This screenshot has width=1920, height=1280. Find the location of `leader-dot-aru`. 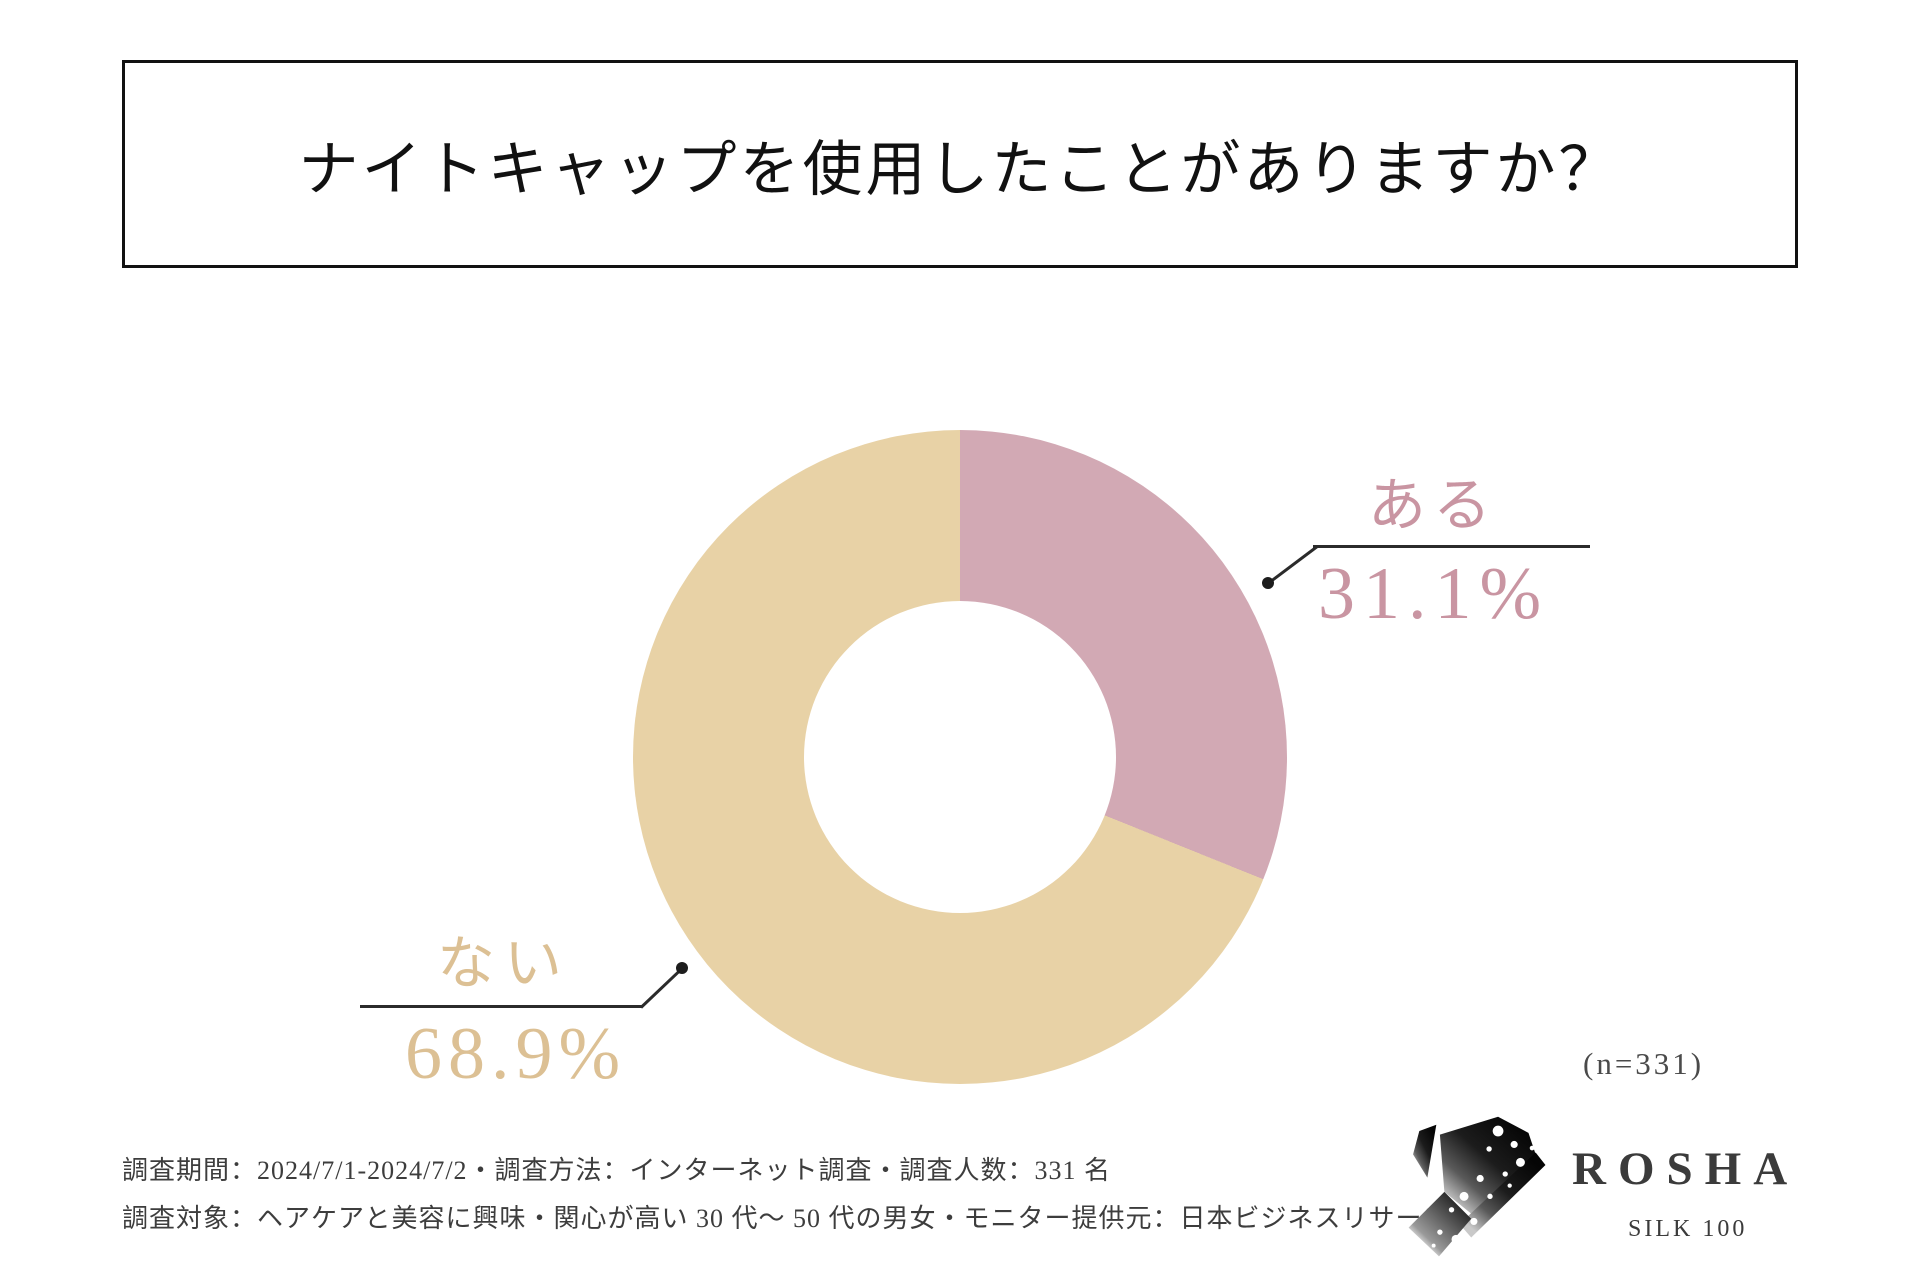

leader-dot-aru is located at coordinates (1268, 583).